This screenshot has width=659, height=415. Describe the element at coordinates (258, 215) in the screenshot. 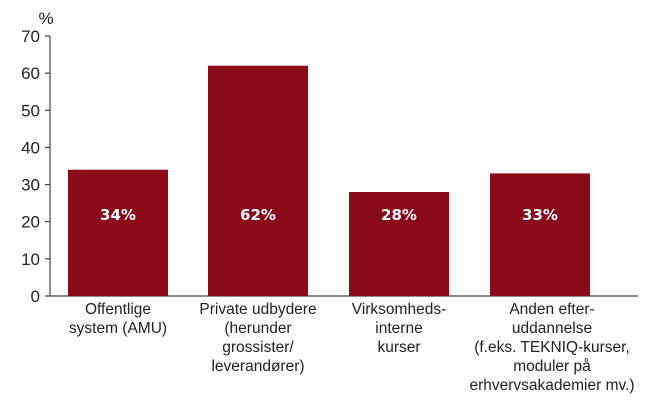

I see `bar-value-label: 62%` at that location.